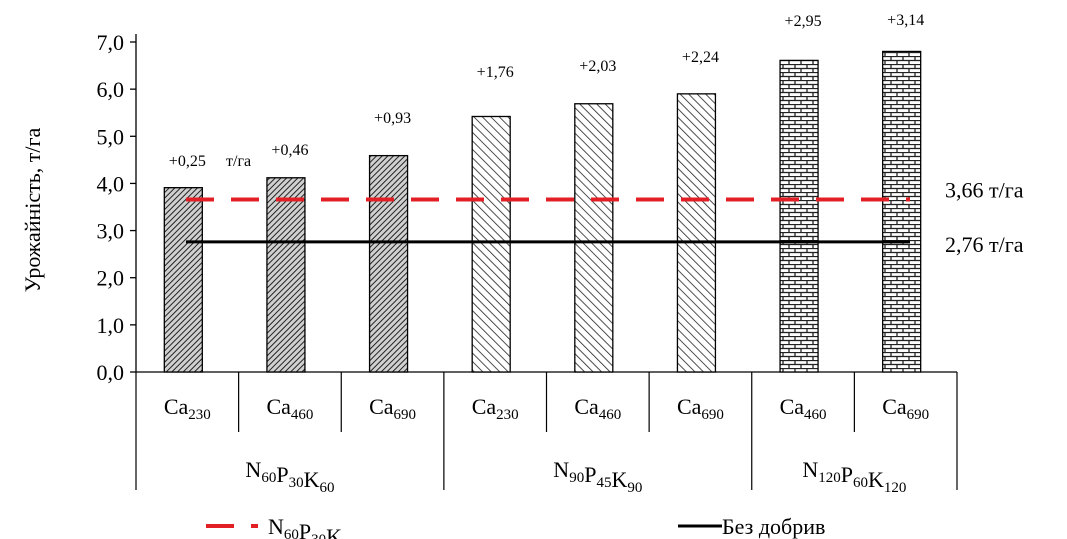 This screenshot has width=1067, height=539. I want to click on group-label: N120P60K120, so click(854, 476).